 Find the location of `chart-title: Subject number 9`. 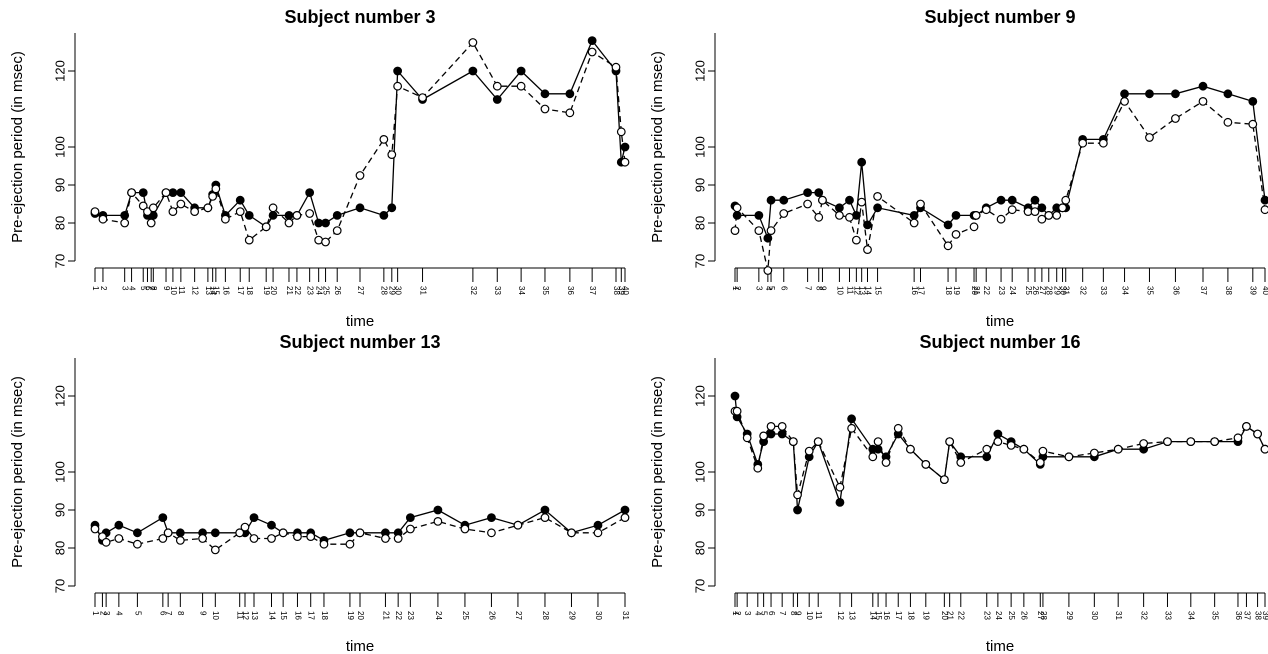

chart-title: Subject number 9 is located at coordinates (999, 17).